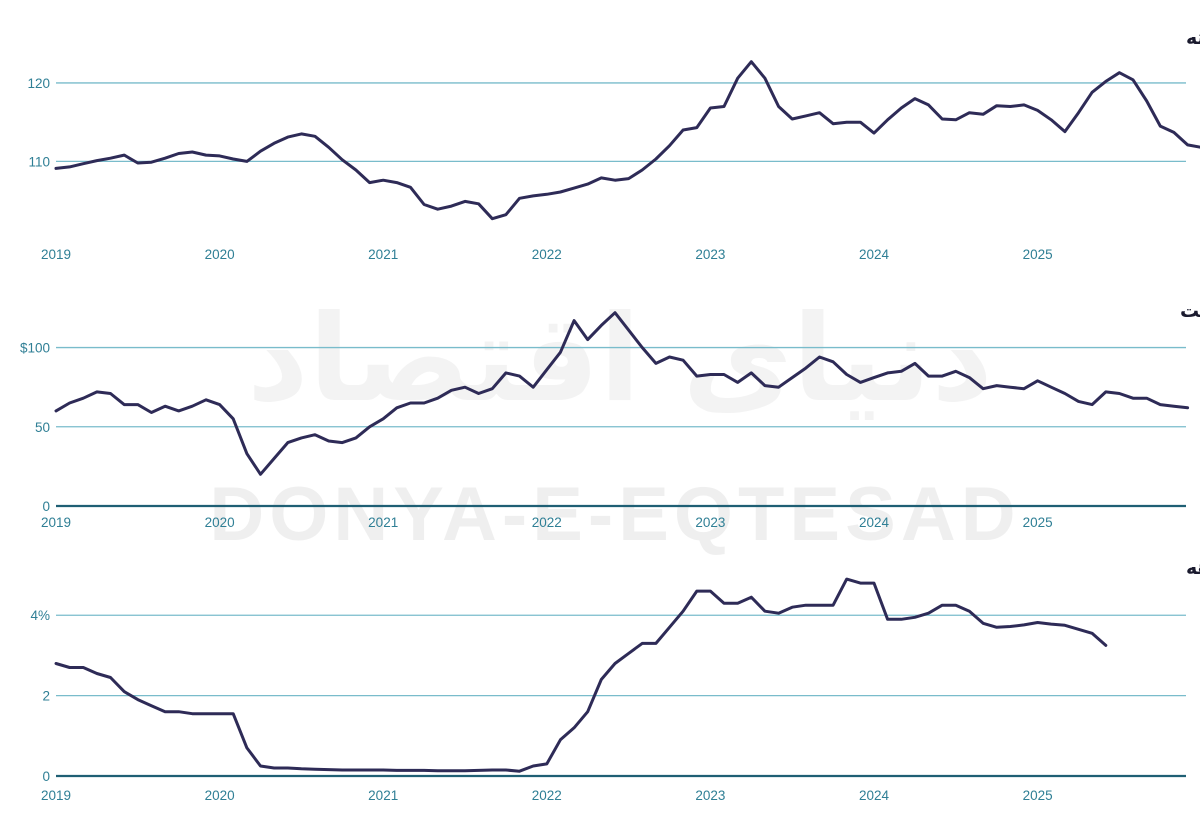 The width and height of the screenshot is (1200, 820). What do you see at coordinates (40, 615) in the screenshot?
I see `y-tick-label: 4%` at bounding box center [40, 615].